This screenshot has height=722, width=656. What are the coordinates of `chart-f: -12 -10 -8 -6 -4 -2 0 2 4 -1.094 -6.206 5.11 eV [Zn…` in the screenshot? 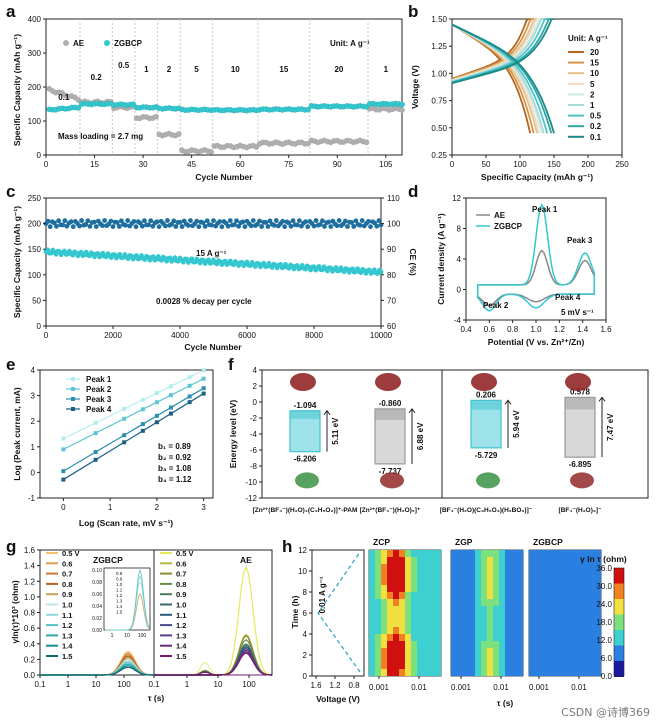 It's located at (438, 440).